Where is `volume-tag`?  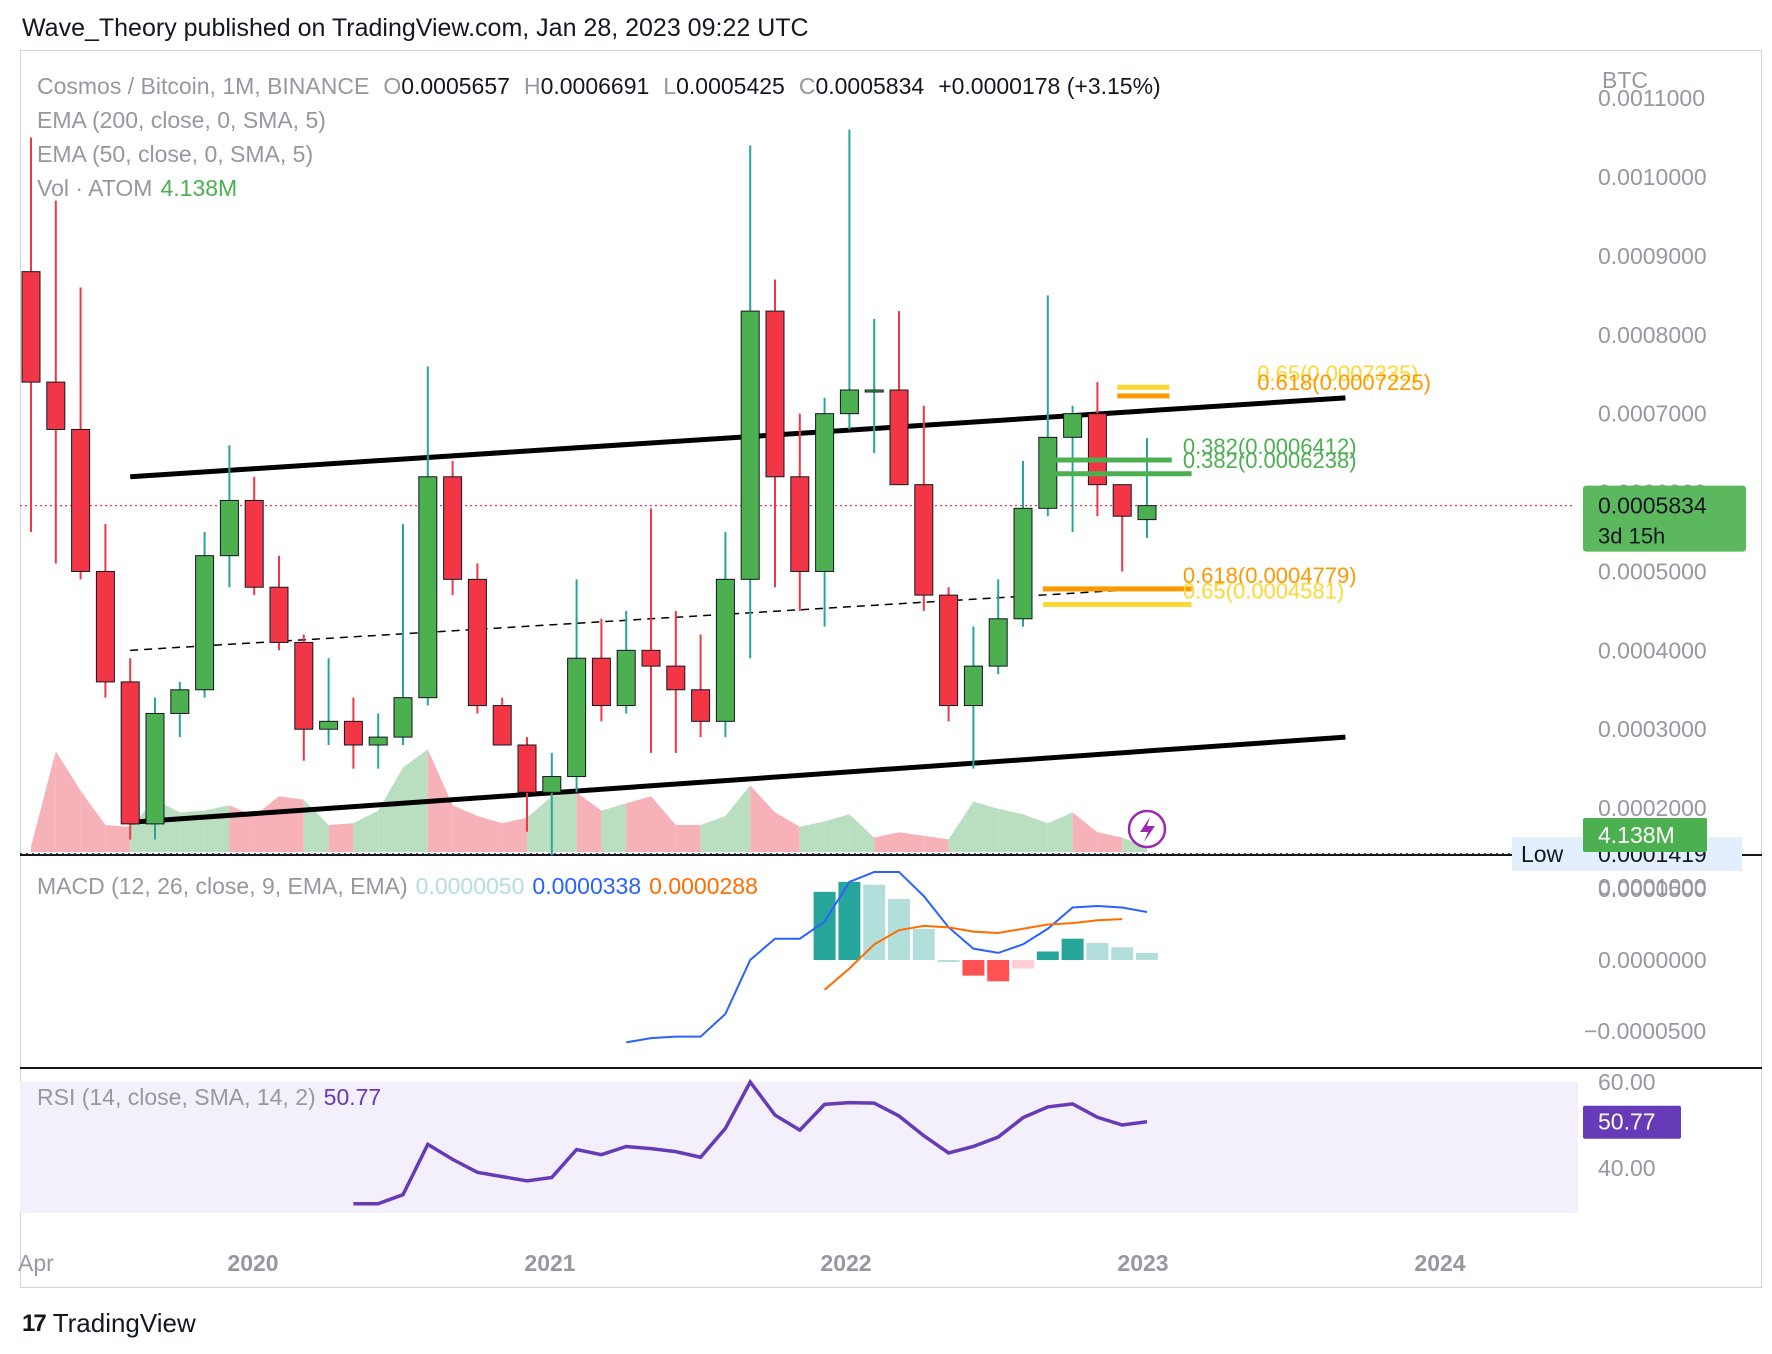 volume-tag is located at coordinates (1645, 835).